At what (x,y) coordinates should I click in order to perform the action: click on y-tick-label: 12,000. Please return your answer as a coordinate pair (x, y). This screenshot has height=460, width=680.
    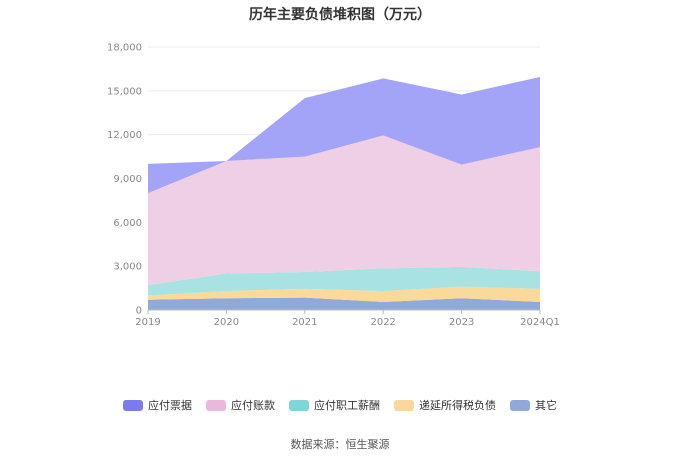
    Looking at the image, I should click on (124, 135).